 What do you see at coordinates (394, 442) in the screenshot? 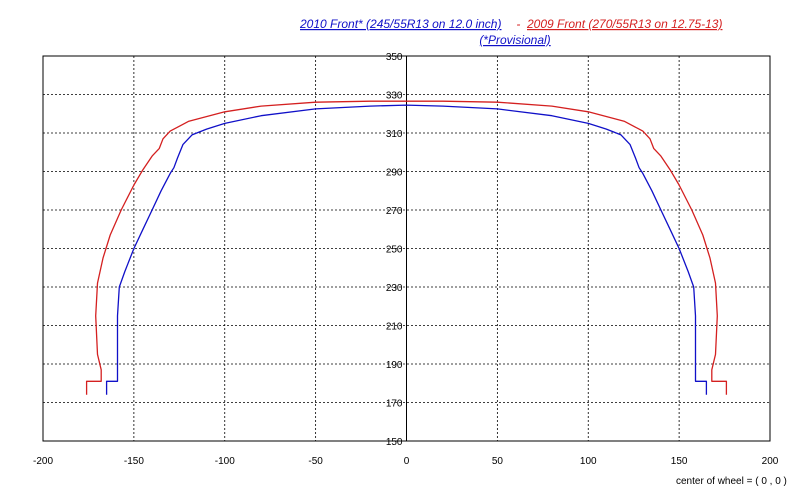
I see `y-tick-label: 150` at bounding box center [394, 442].